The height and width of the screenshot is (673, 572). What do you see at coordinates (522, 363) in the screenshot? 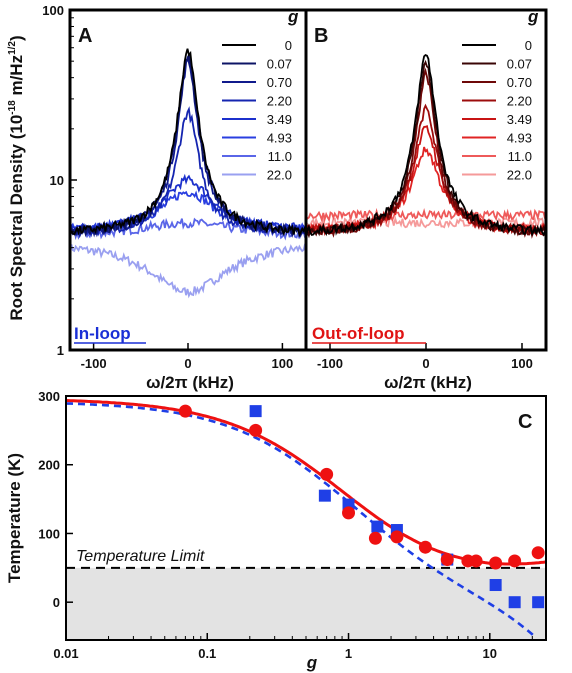
I see `panel-b-x-tick-label: 100` at bounding box center [522, 363].